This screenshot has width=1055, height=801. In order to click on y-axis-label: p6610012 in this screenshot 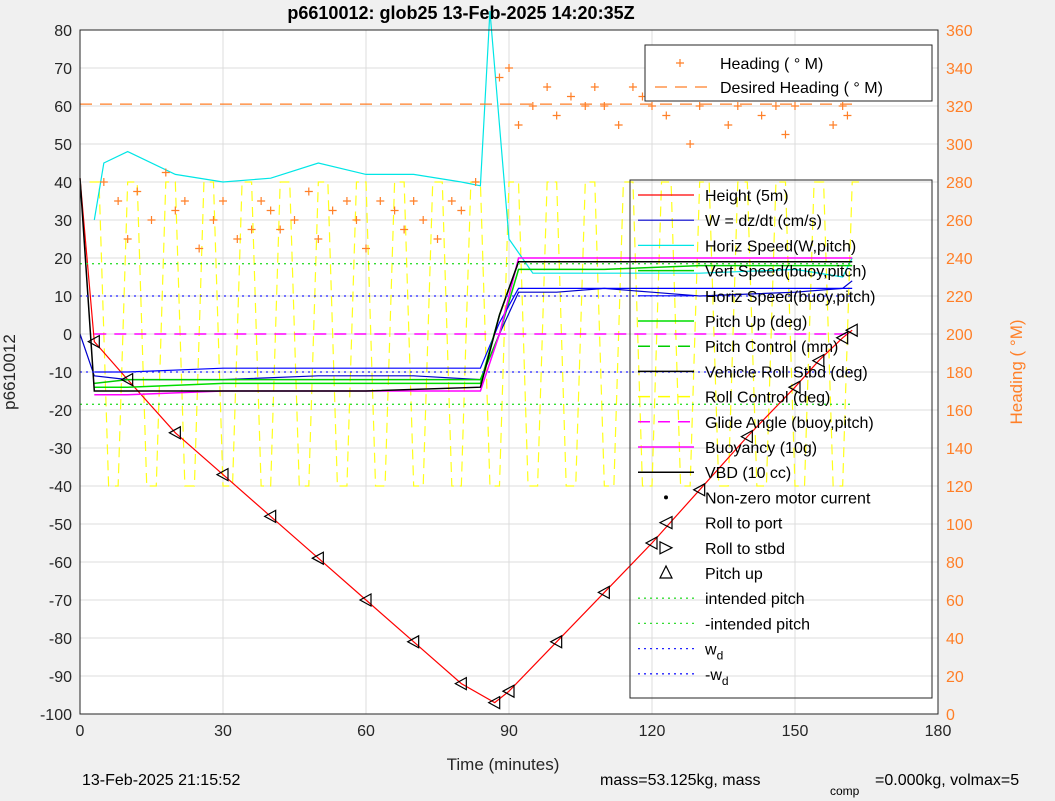, I will do `click(9, 372)`.